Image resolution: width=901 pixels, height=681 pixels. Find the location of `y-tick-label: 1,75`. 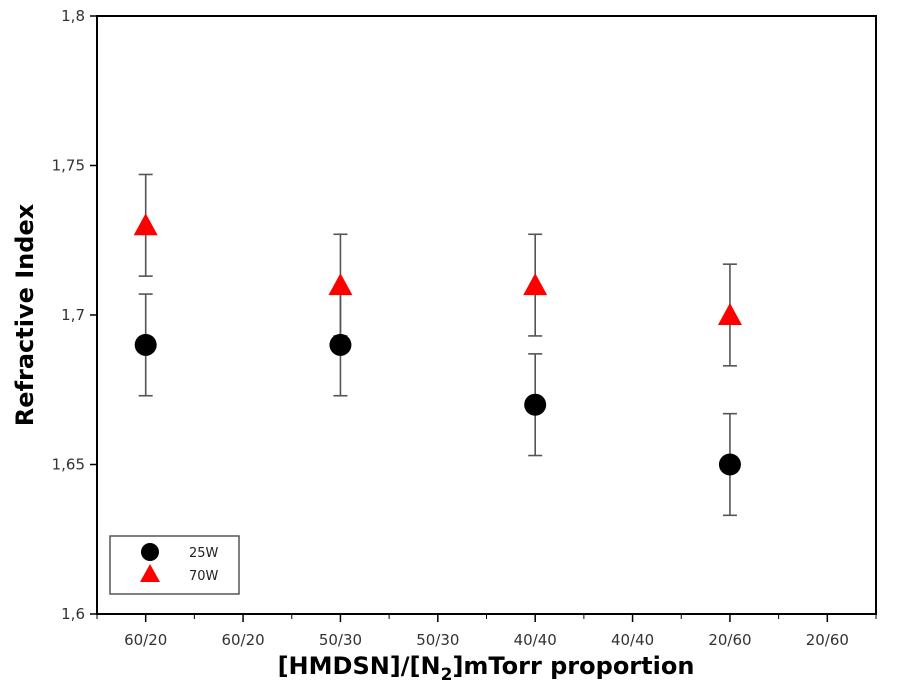

y-tick-label: 1,75 is located at coordinates (68, 166).